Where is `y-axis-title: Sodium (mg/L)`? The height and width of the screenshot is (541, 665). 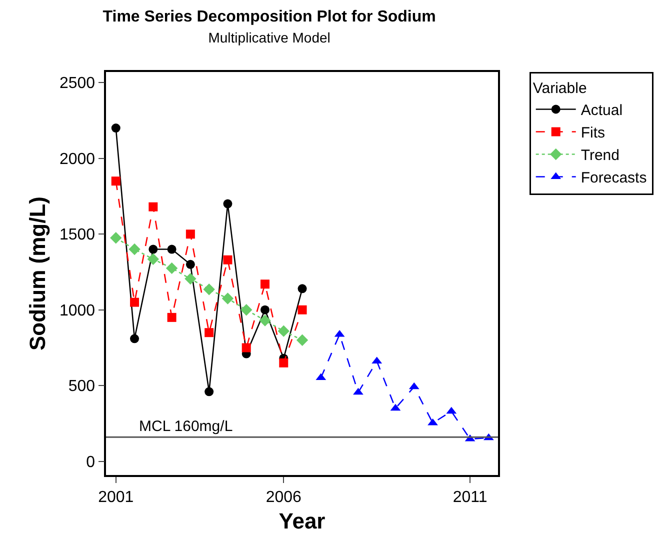
y-axis-title: Sodium (mg/L) is located at coordinates (37, 273).